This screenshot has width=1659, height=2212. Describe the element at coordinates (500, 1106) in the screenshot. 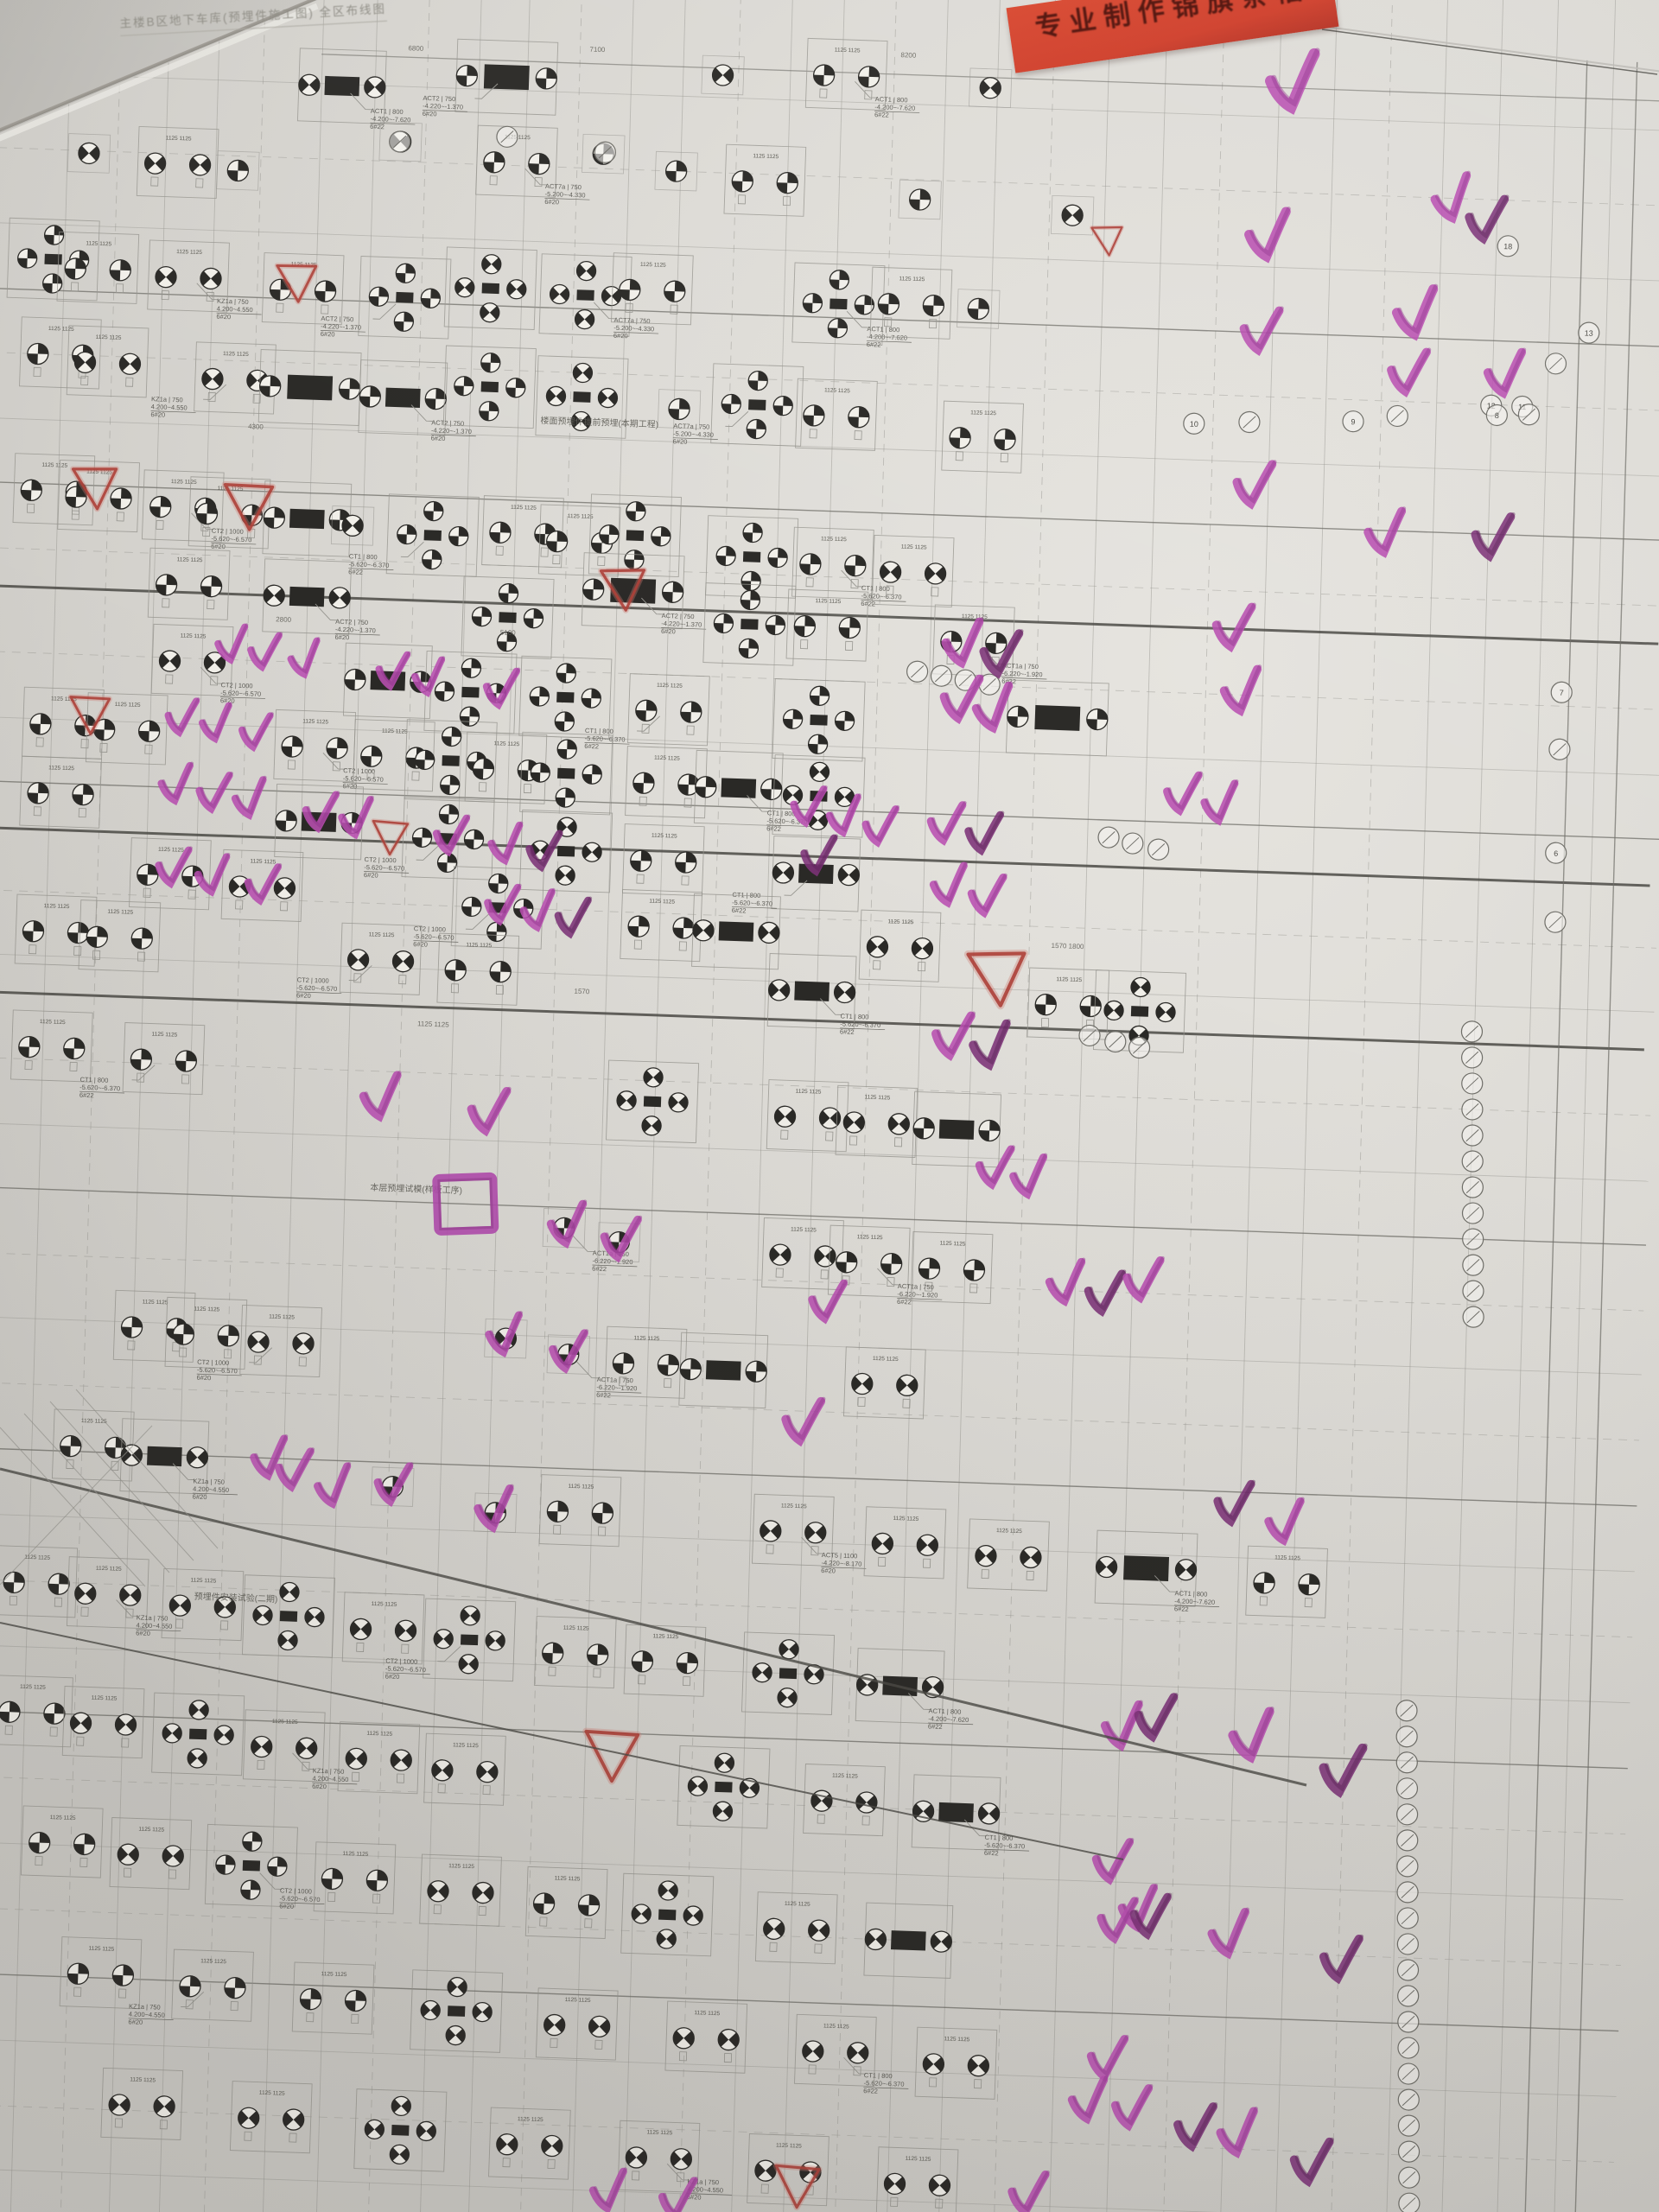

I see `grid-line-vertical` at that location.